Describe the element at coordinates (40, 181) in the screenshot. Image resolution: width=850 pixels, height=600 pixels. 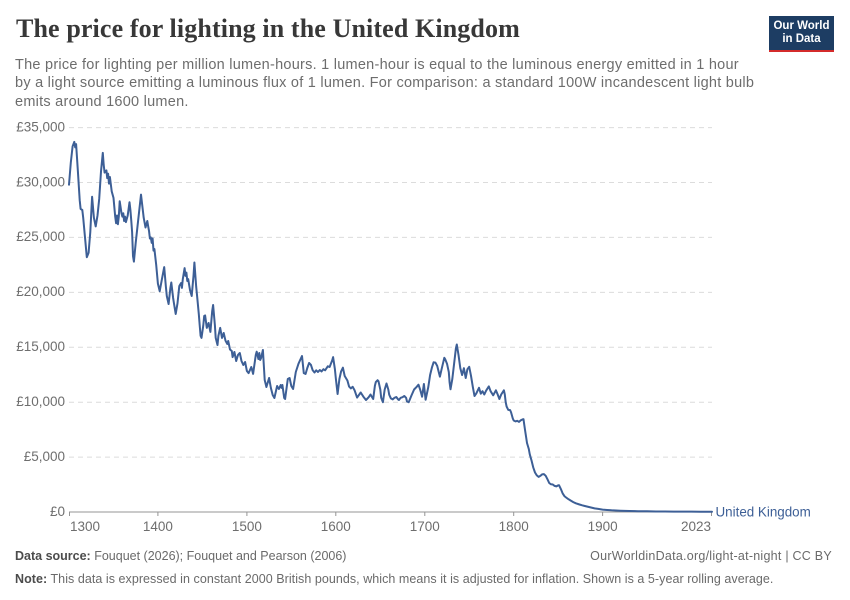
I see `svg-text: £30,000` at that location.